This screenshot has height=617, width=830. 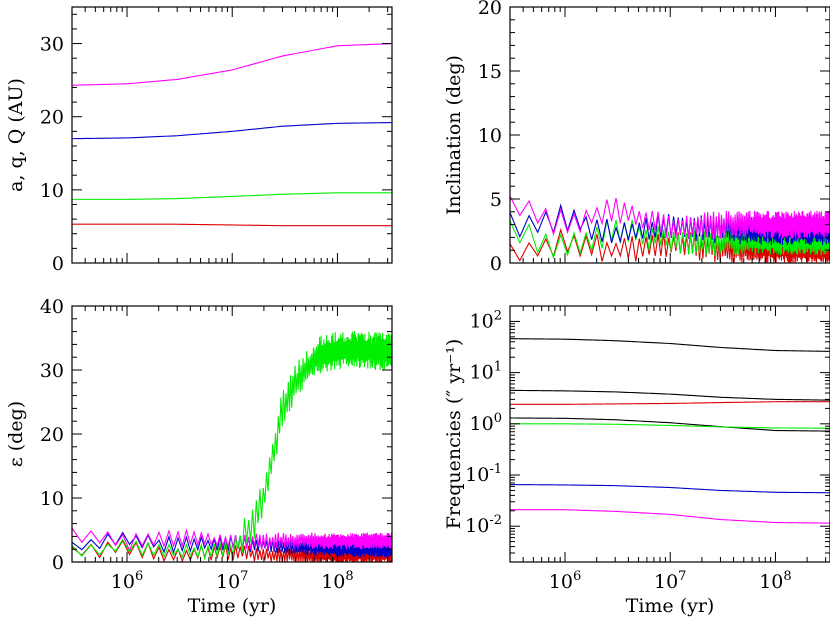 What do you see at coordinates (52, 307) in the screenshot?
I see `y-tick-label: 40` at bounding box center [52, 307].